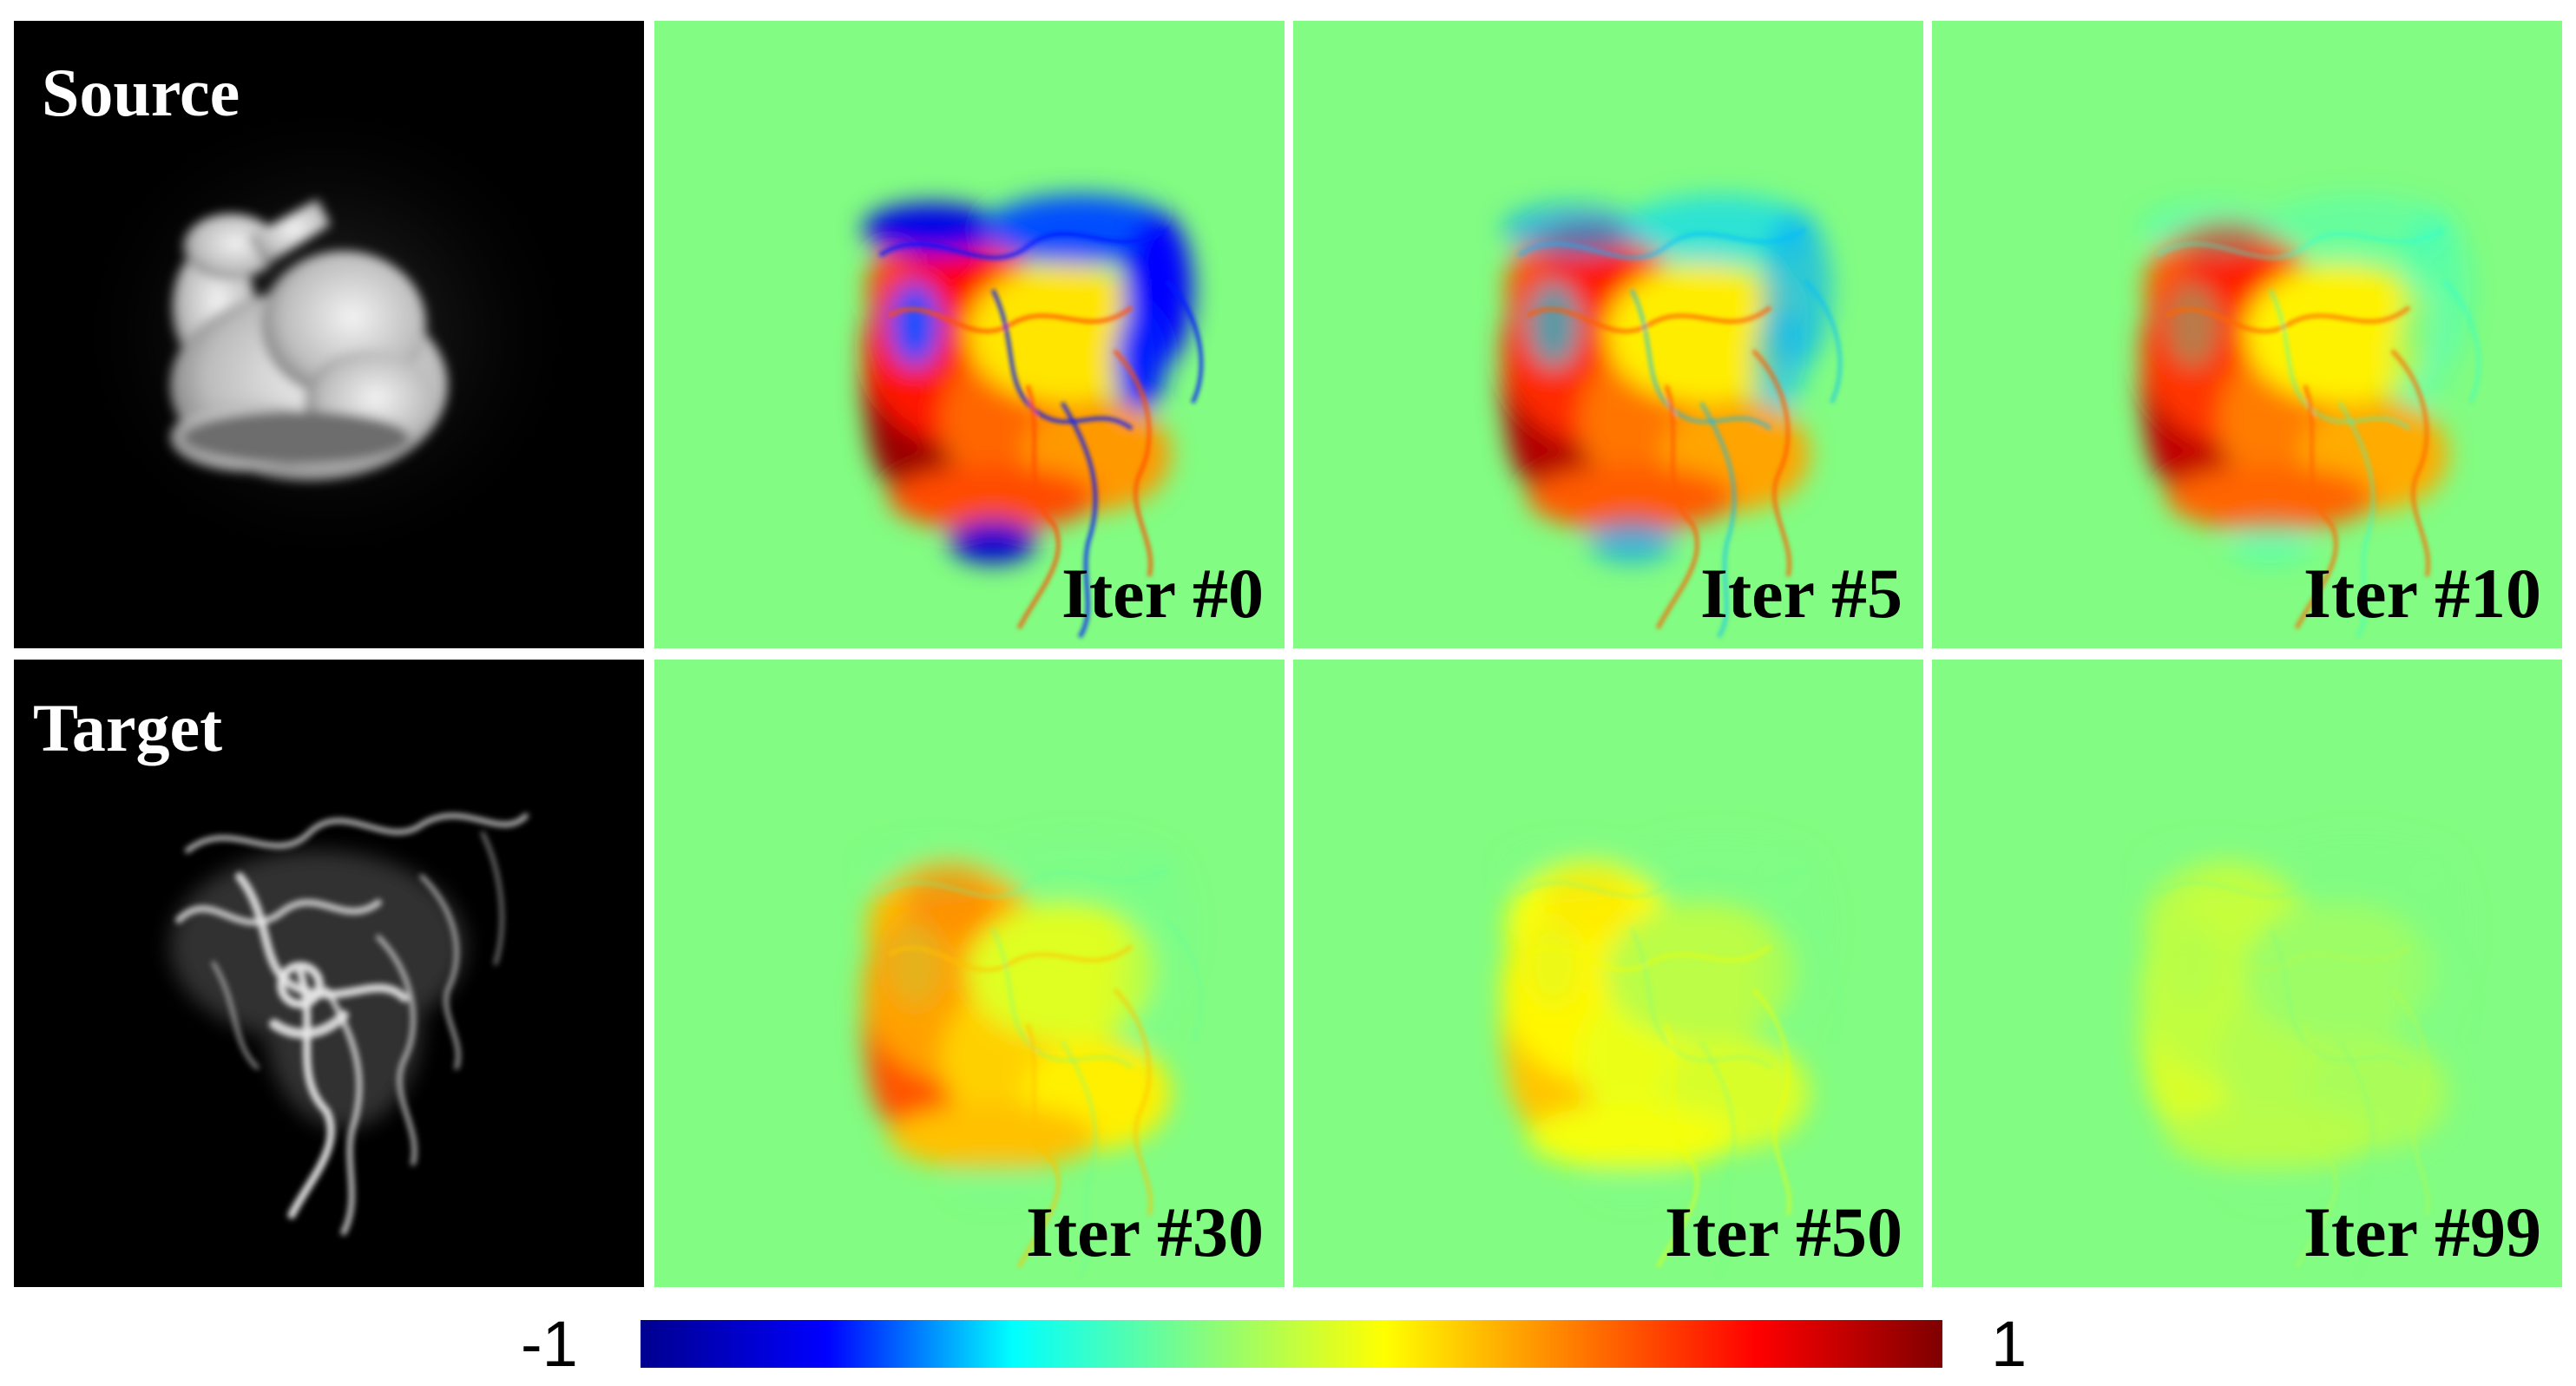 The image size is (2576, 1386). I want to click on heatmap-panel-iter-0: Iter #0, so click(970, 334).